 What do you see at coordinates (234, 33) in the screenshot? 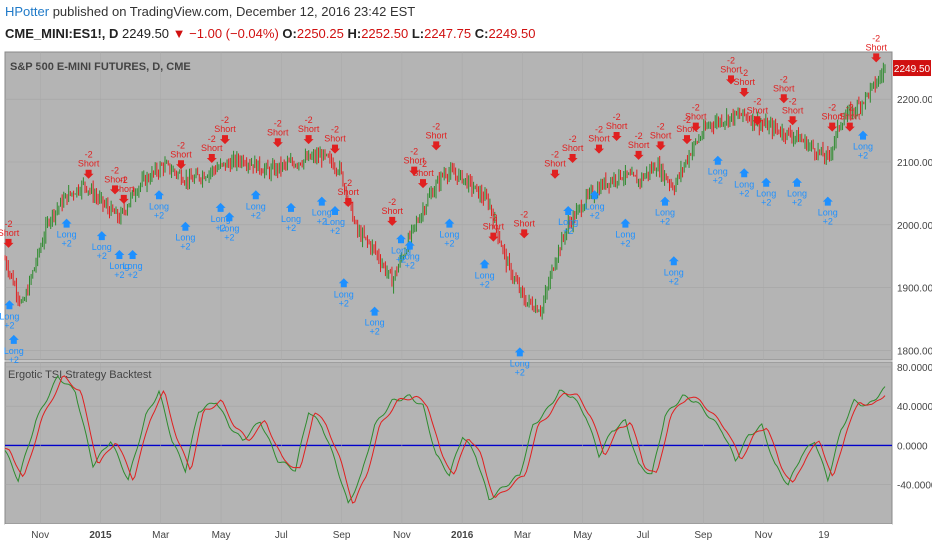
I see `price-change: −1.00 (−0.04%)` at bounding box center [234, 33].